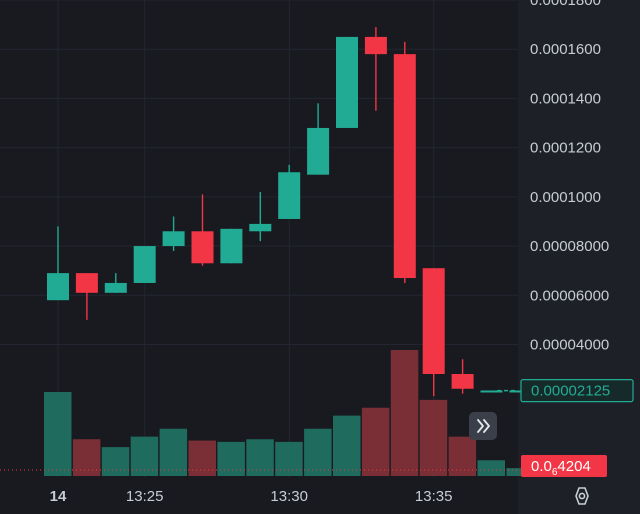  I want to click on y-tick-label: 0.00008000, so click(569, 246).